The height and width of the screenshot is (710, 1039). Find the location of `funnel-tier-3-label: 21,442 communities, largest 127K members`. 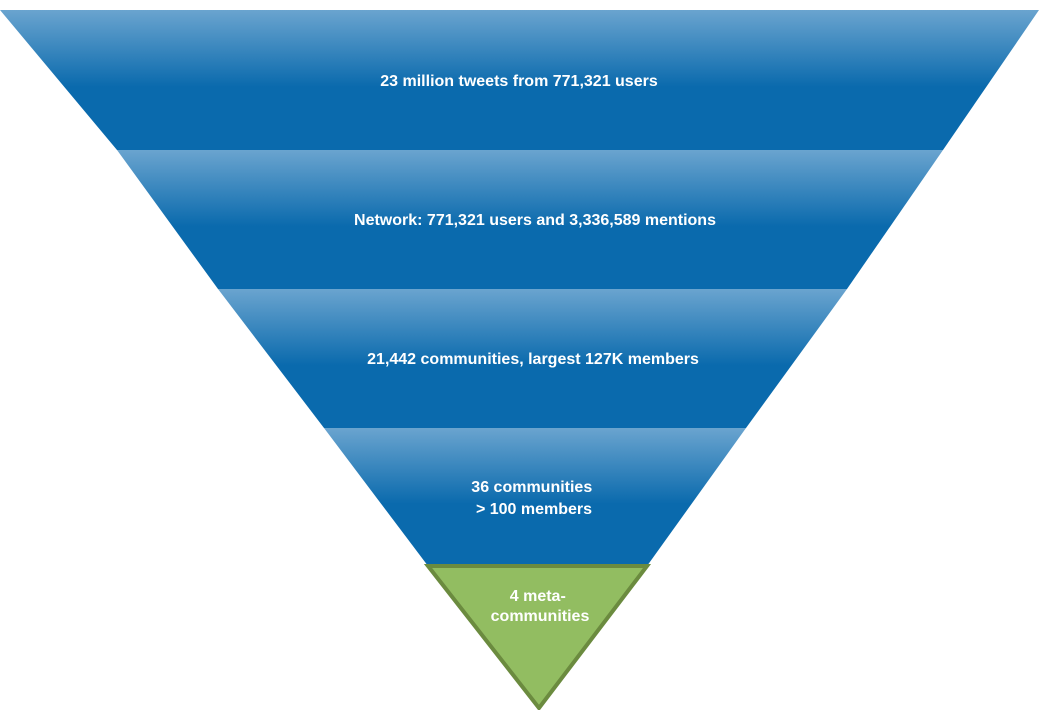

funnel-tier-3-label: 21,442 communities, largest 127K members is located at coordinates (533, 359).